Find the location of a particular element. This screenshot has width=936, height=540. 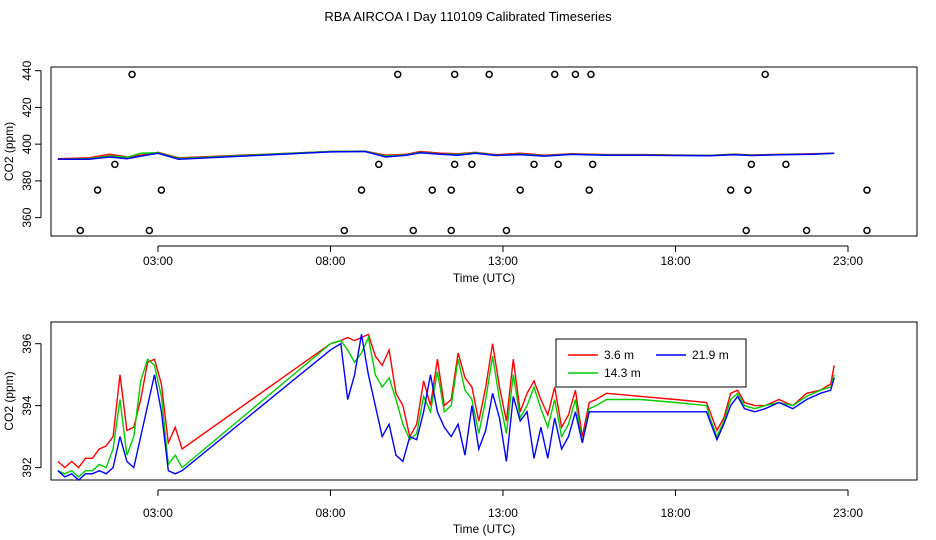

bottom-x-tick-label: 23:00 is located at coordinates (848, 513).